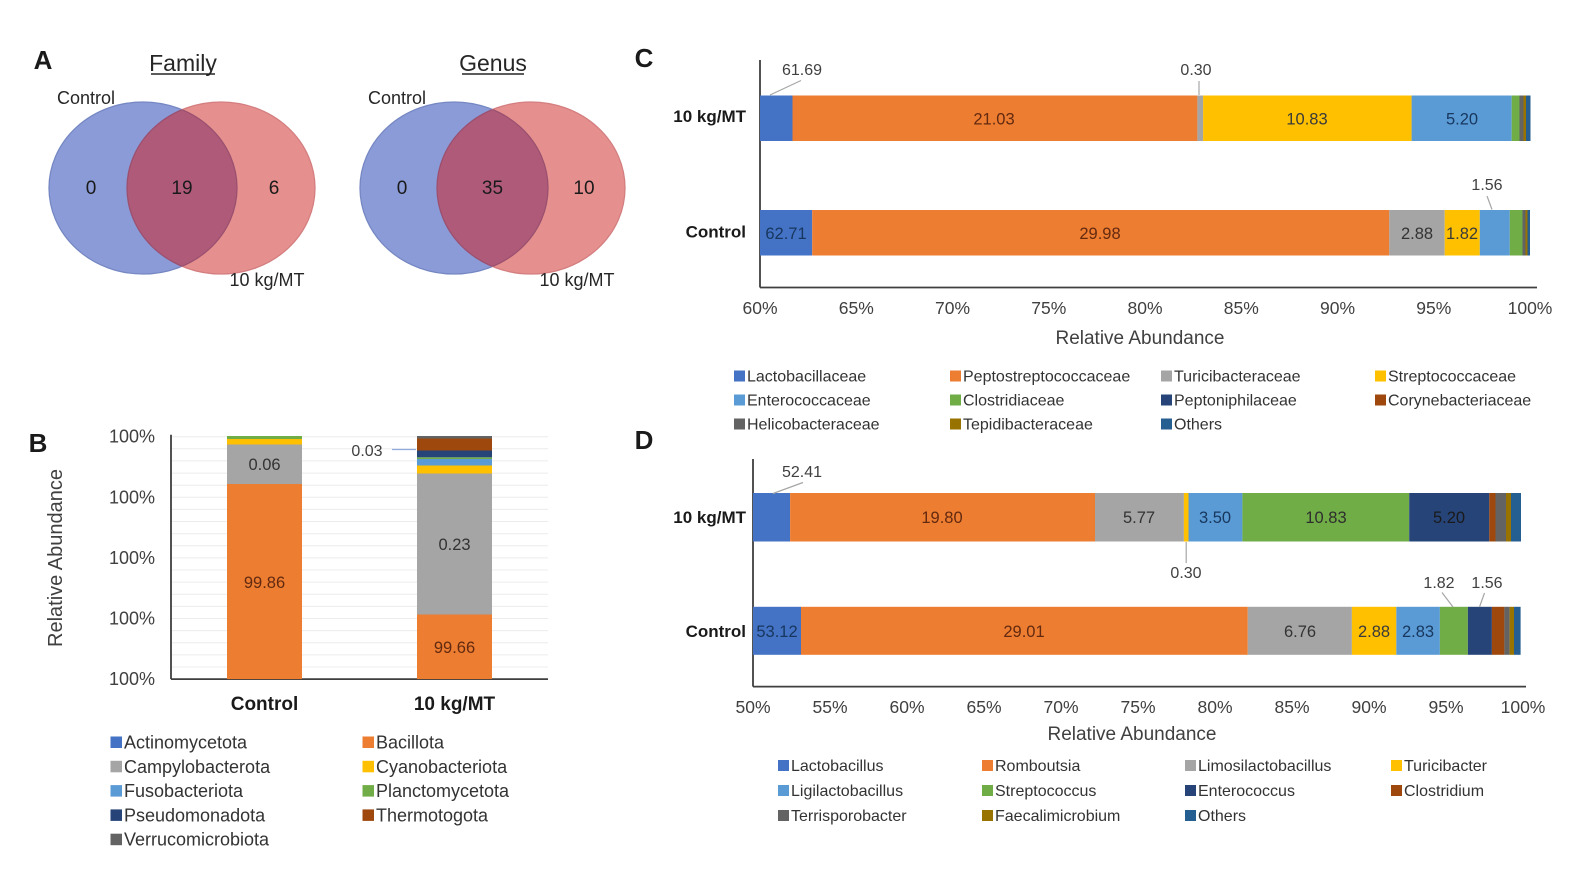 Image resolution: width=1584 pixels, height=873 pixels. What do you see at coordinates (443, 791) in the screenshot?
I see `svg-text: Planctomycetota` at bounding box center [443, 791].